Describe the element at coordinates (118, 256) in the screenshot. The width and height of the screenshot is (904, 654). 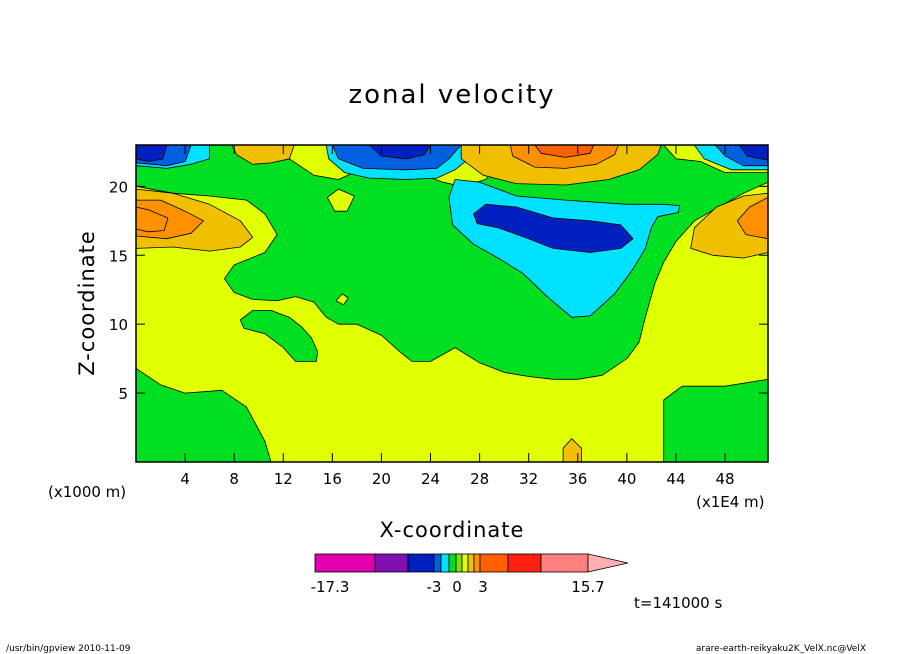
I see `y-tick-label: 15` at that location.